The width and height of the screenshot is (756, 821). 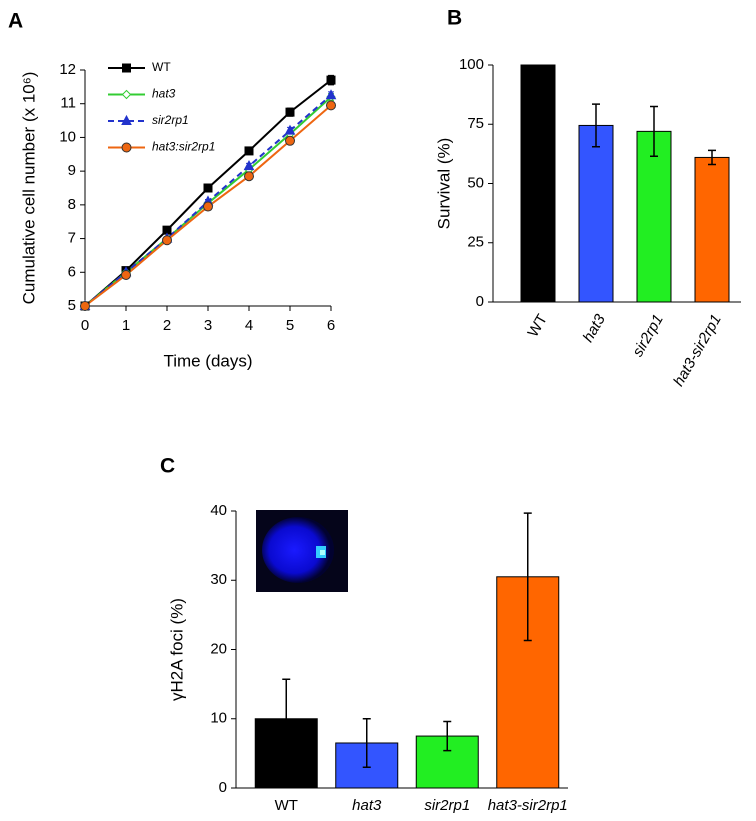 I want to click on y-tick-label: 9, so click(x=72, y=170).